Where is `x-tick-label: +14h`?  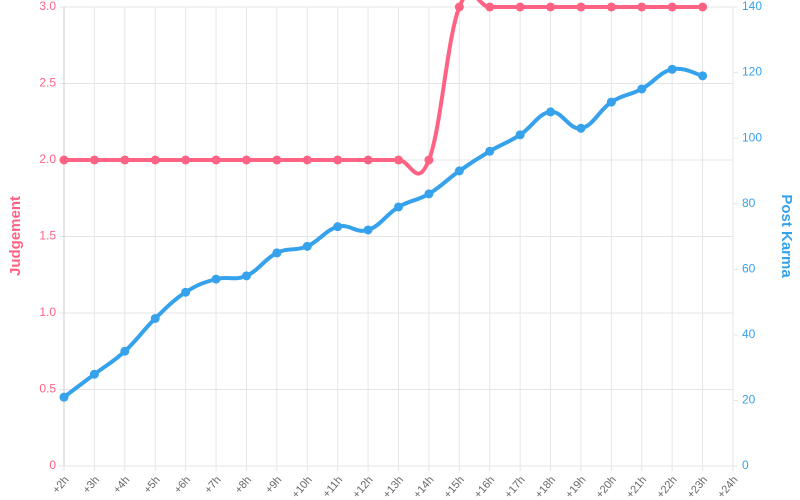
x-tick-label: +14h is located at coordinates (423, 487).